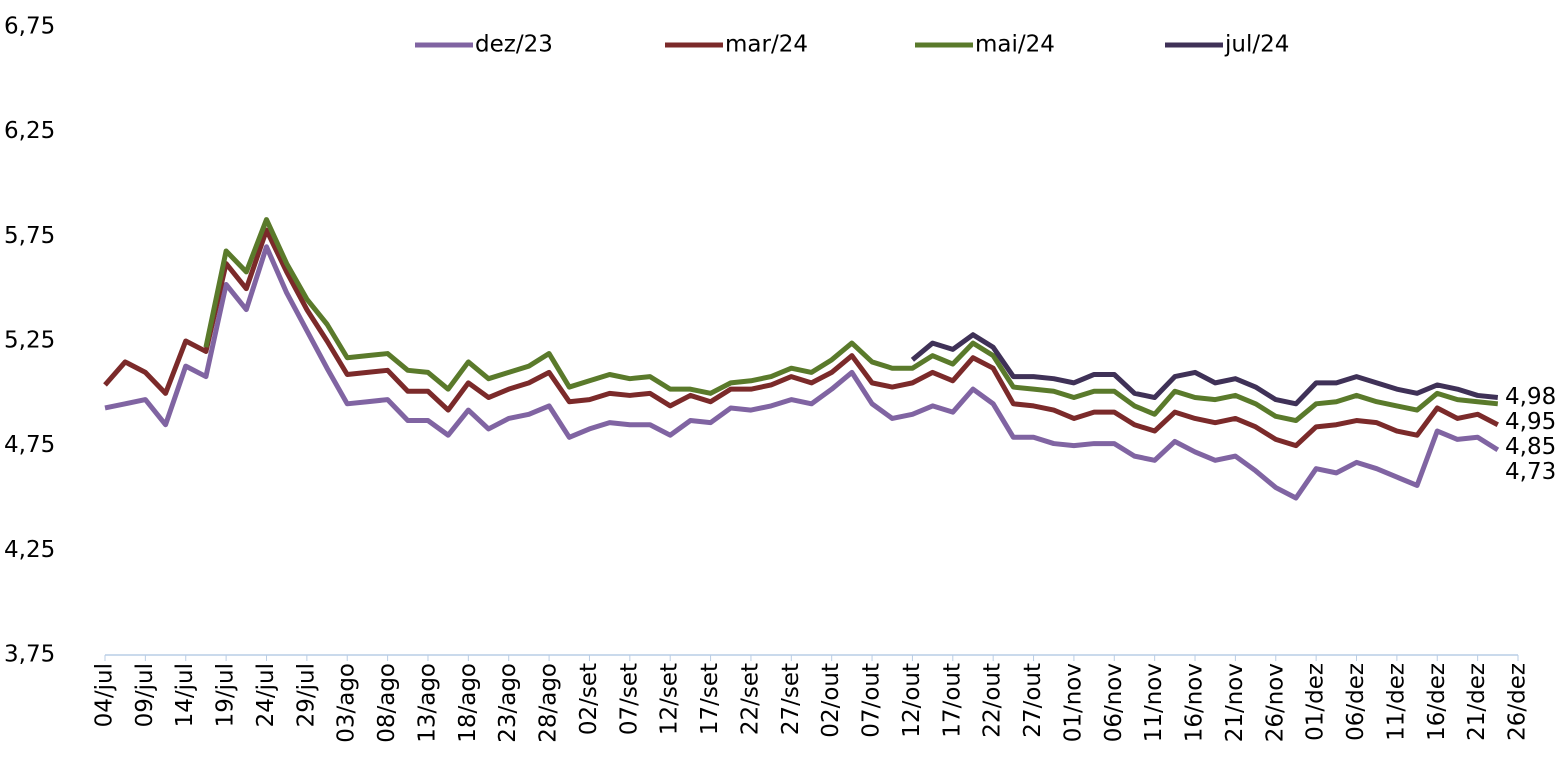 The height and width of the screenshot is (757, 1564). I want to click on series-line, so click(1204, 369).